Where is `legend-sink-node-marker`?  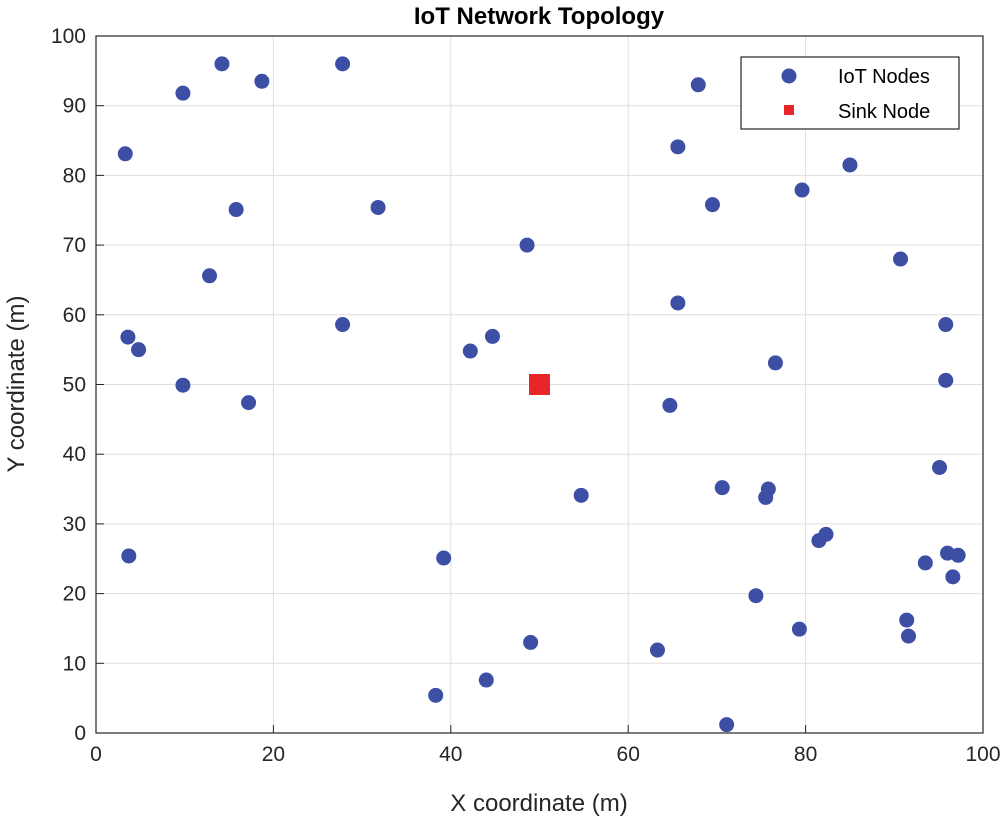
legend-sink-node-marker is located at coordinates (789, 110).